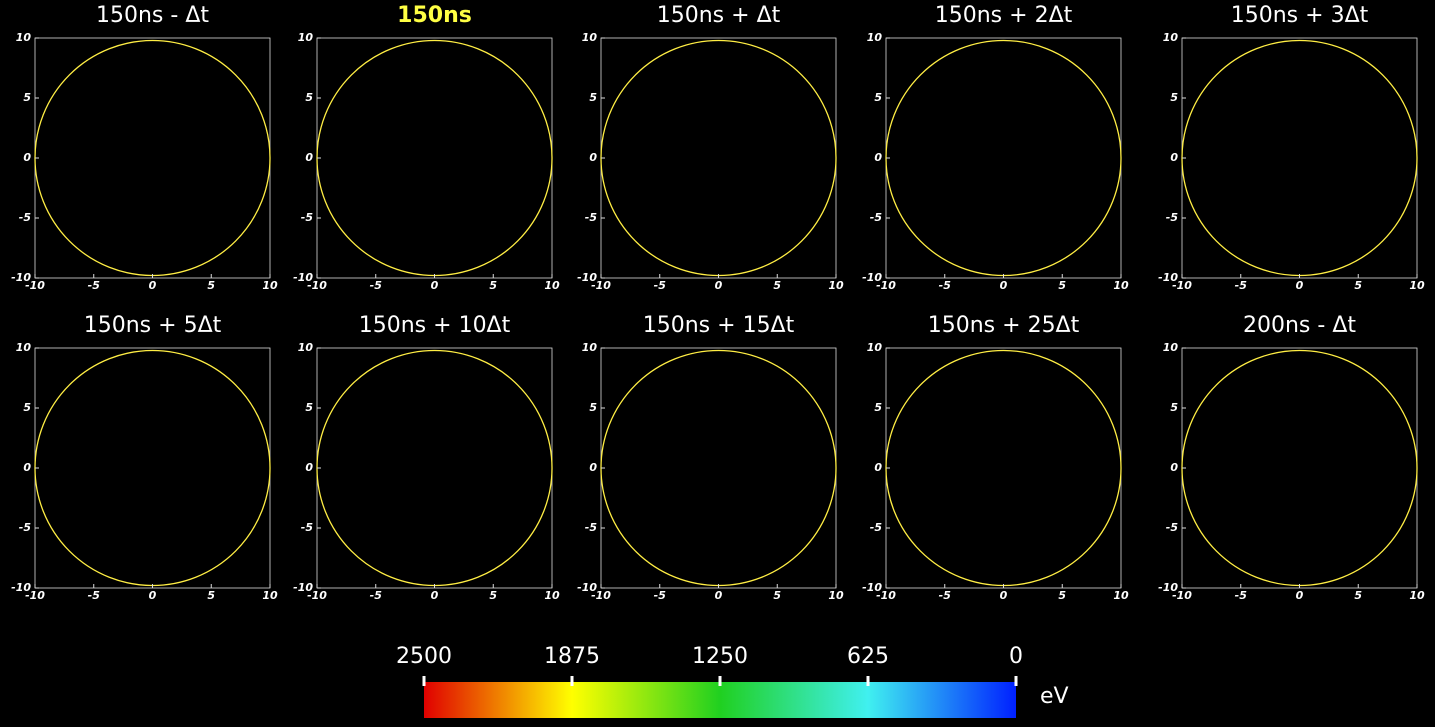 This screenshot has width=1435, height=727. I want to click on panel: 150ns -10 -5 0 5 10 -10 -5 0 5 10, so click(426, 147).